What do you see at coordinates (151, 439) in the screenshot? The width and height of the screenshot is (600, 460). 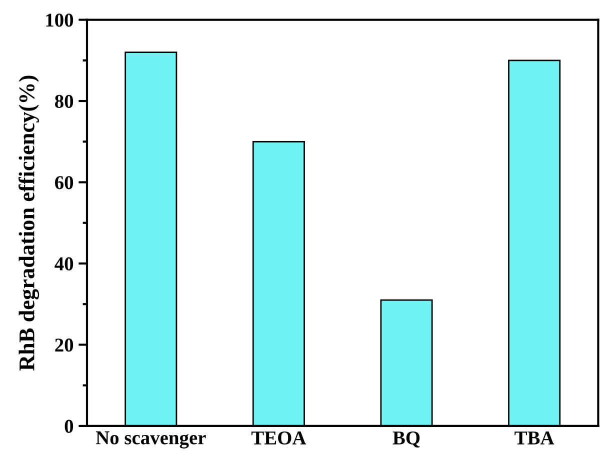 I see `x-tick-label: No scavenger` at bounding box center [151, 439].